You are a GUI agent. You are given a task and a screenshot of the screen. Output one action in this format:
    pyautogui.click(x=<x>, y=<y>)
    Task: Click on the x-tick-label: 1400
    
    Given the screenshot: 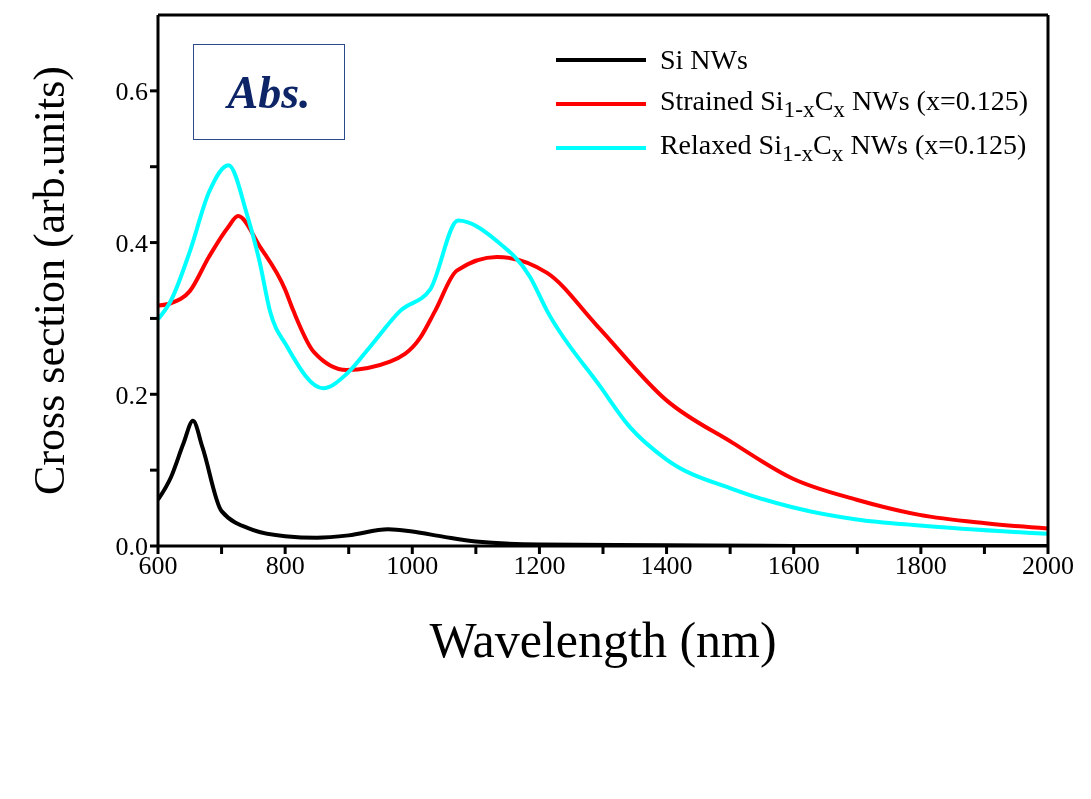 What is the action you would take?
    pyautogui.click(x=666, y=566)
    